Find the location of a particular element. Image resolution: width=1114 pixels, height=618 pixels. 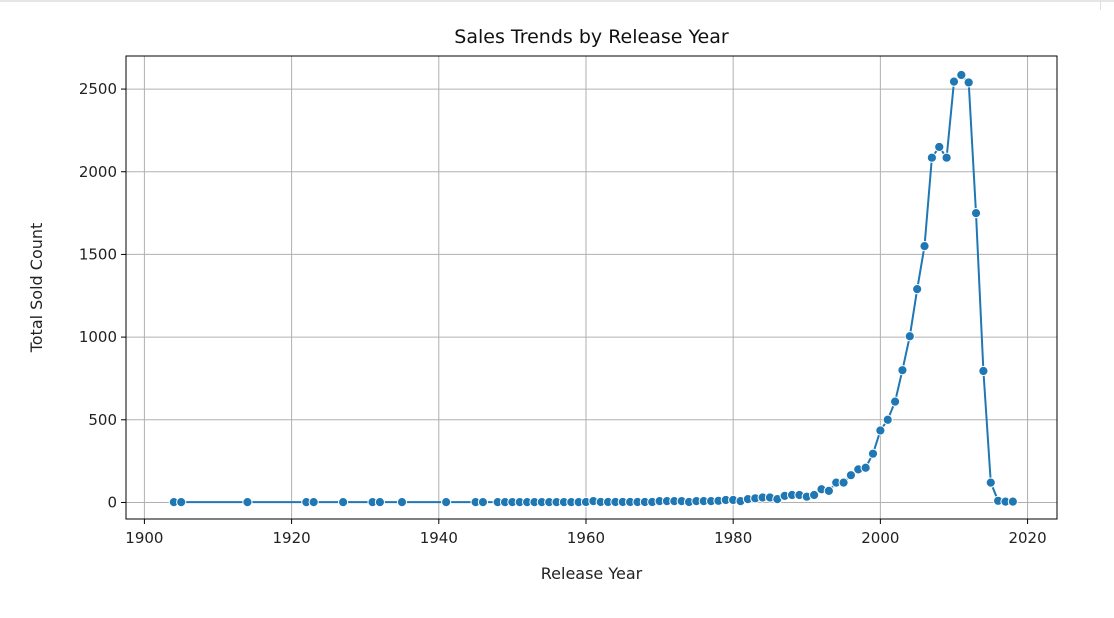

top-rule is located at coordinates (557, 1).